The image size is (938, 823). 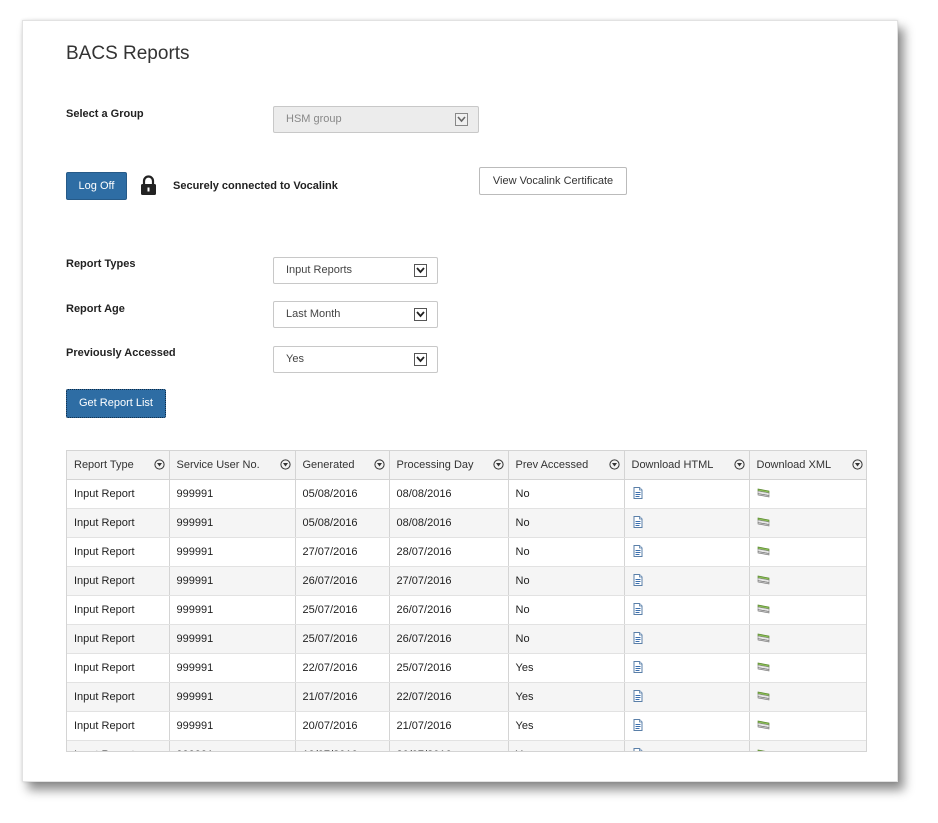 What do you see at coordinates (687, 465) in the screenshot?
I see `column-header: Download HTML` at bounding box center [687, 465].